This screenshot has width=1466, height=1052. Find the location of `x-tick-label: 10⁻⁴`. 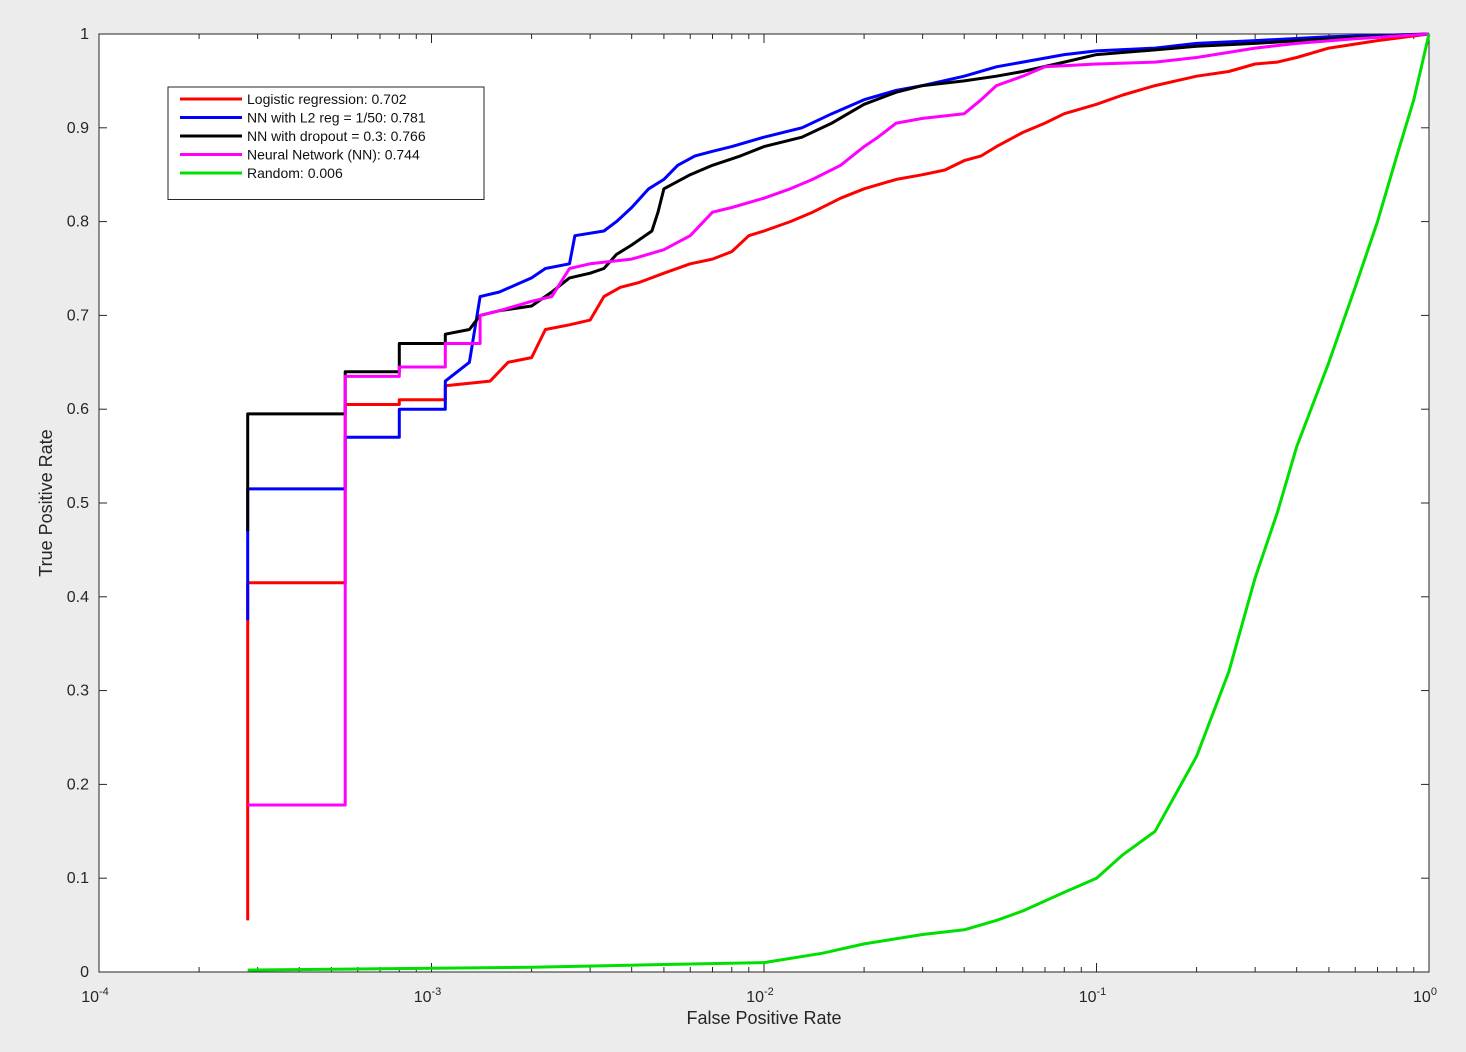

x-tick-label: 10⁻⁴ is located at coordinates (95, 996).